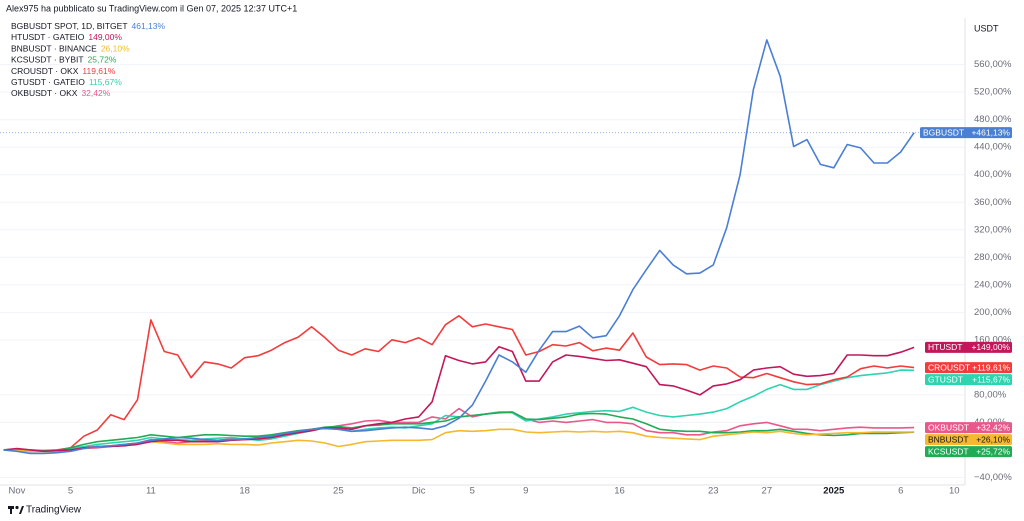 The height and width of the screenshot is (521, 1024). I want to click on legend-entry: KCSUSDT · BYBIT 25,72%, so click(64, 60).